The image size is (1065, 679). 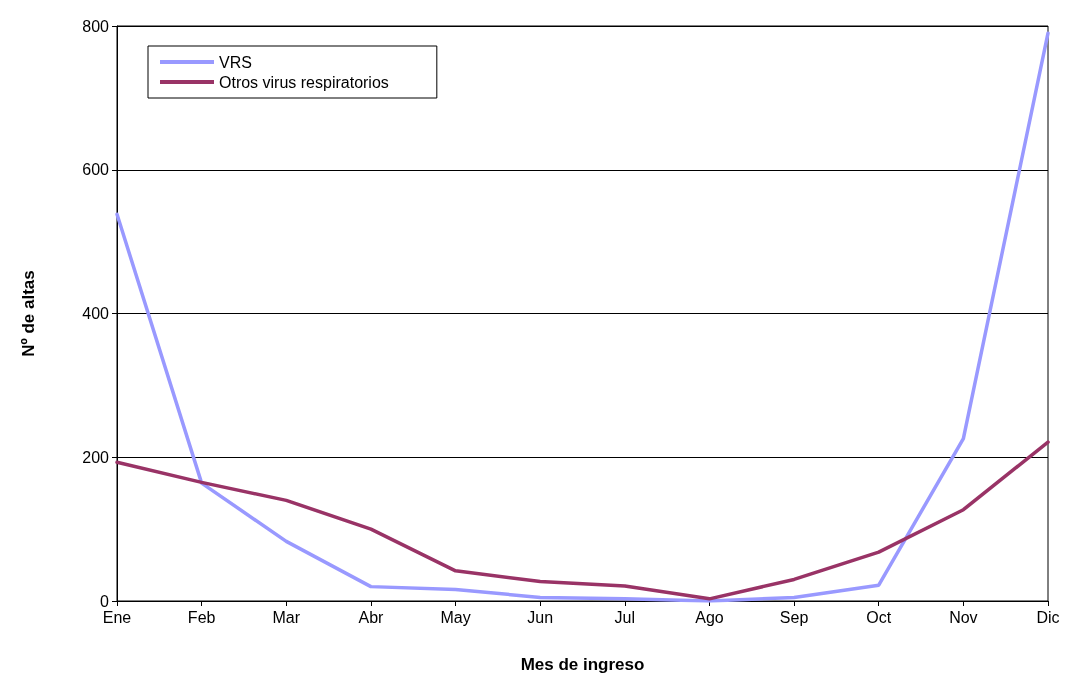 What do you see at coordinates (286, 617) in the screenshot?
I see `x-tick-label: Mar` at bounding box center [286, 617].